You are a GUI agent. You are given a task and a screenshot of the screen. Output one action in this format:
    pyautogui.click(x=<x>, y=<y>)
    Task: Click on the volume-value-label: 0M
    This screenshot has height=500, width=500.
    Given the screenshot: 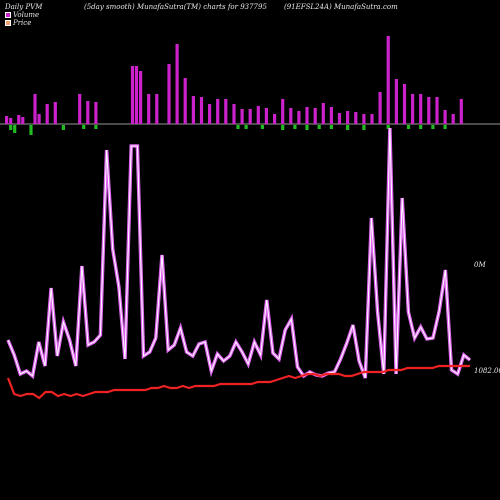 What is the action you would take?
    pyautogui.click(x=480, y=265)
    